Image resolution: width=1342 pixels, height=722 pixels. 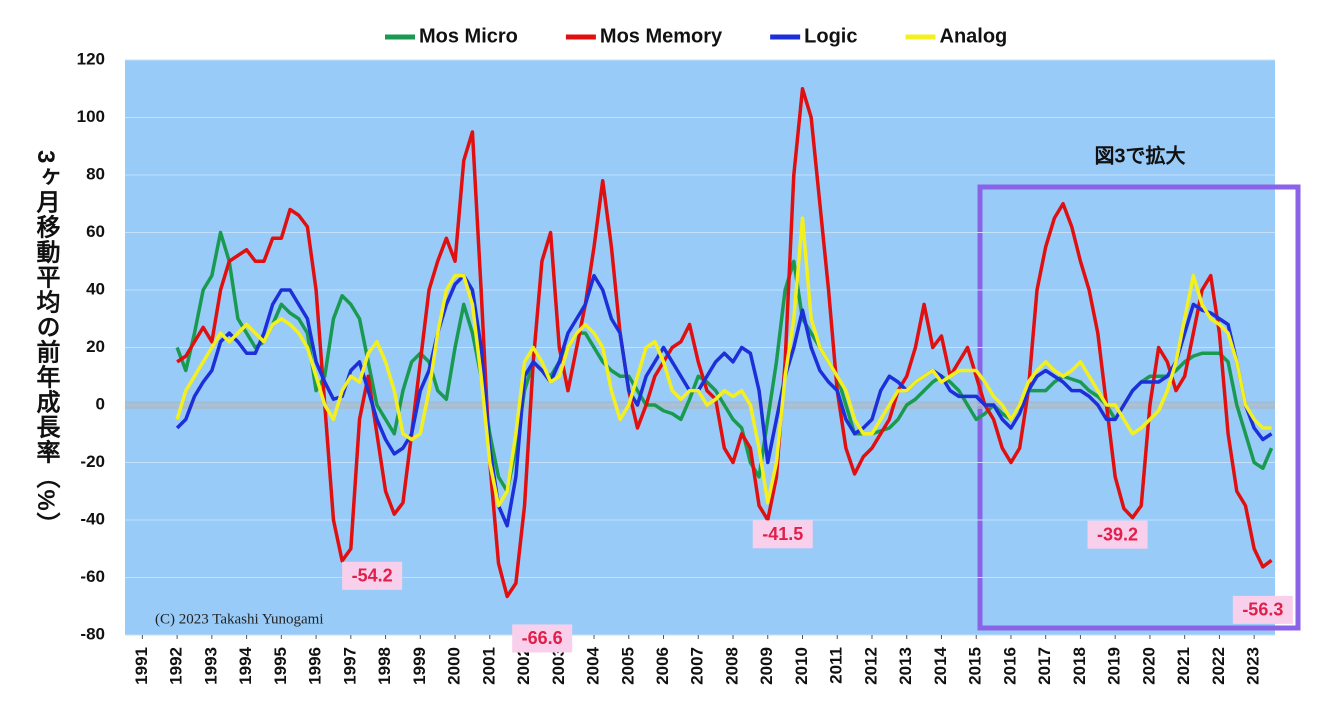 What do you see at coordinates (210, 666) in the screenshot?
I see `x-tick-label: 1993` at bounding box center [210, 666].